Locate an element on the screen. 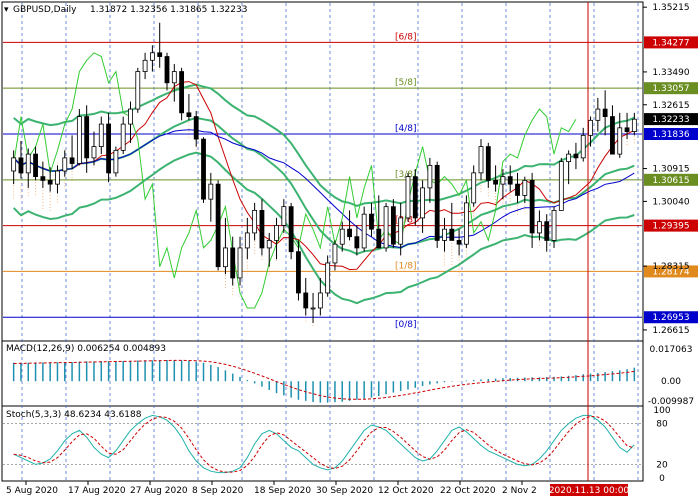 This screenshot has height=504, width=700. level-price-label: 1.28174 is located at coordinates (670, 272).